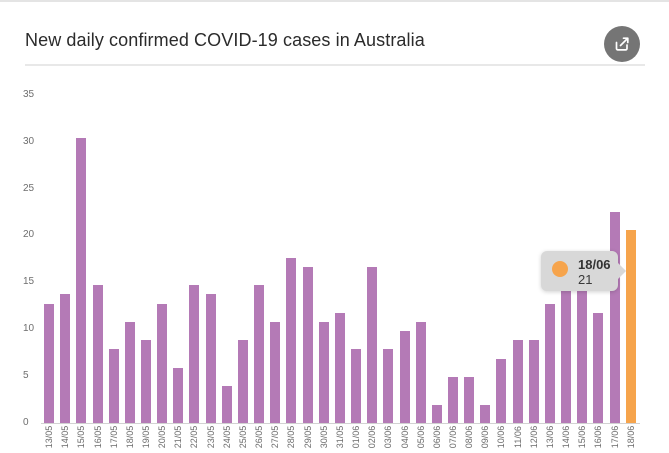 This screenshot has height=453, width=669. Describe the element at coordinates (594, 264) in the screenshot. I see `tooltip-date: 18/06` at that location.